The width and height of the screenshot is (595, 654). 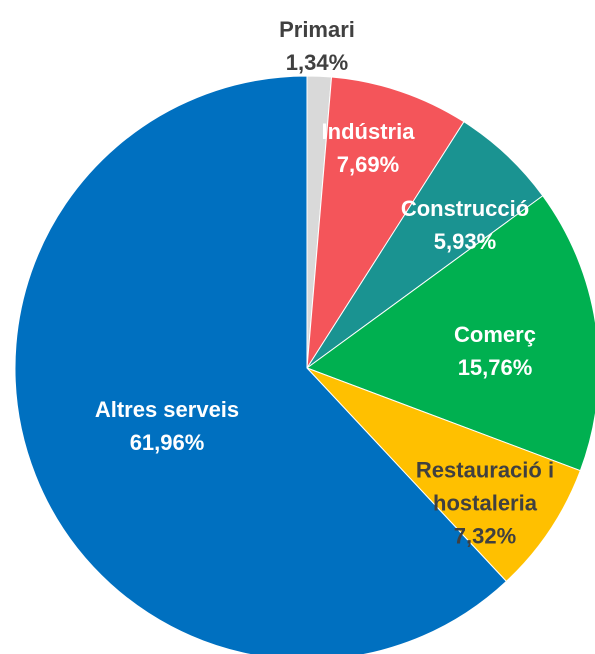 What do you see at coordinates (317, 46) in the screenshot?
I see `slice-label: Primari 1,34%` at bounding box center [317, 46].